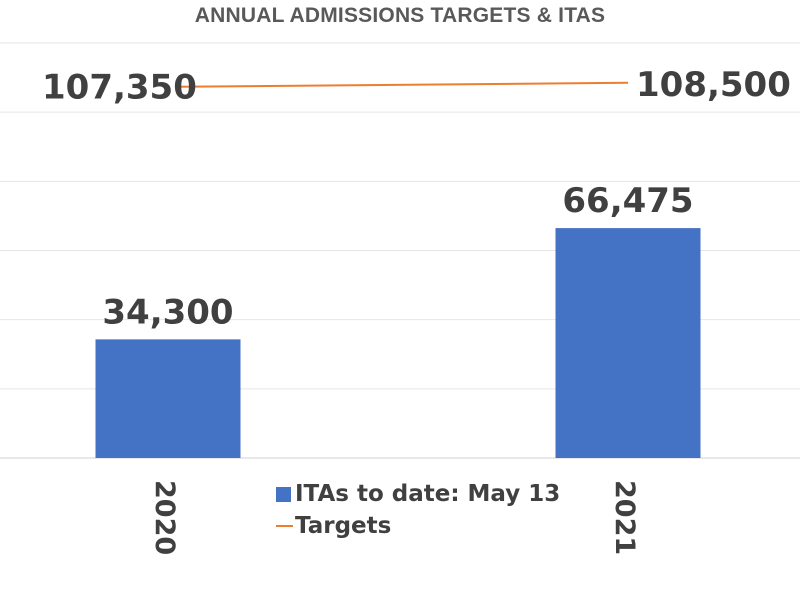 Image resolution: width=800 pixels, height=600 pixels. I want to click on target-value-label-2021: 108,500, so click(713, 85).